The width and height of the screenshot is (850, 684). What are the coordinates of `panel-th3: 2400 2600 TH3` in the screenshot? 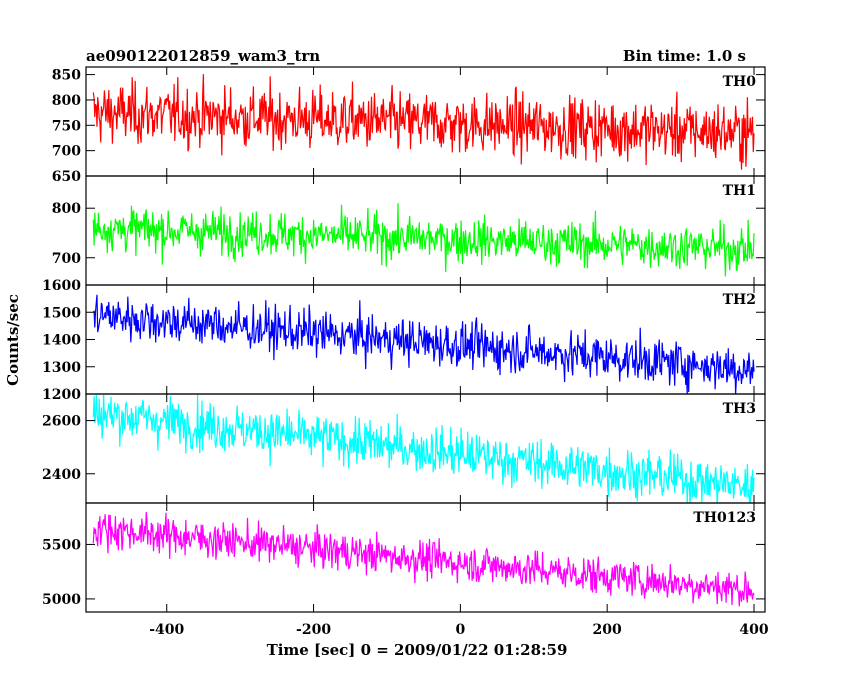 It's located at (404, 448).